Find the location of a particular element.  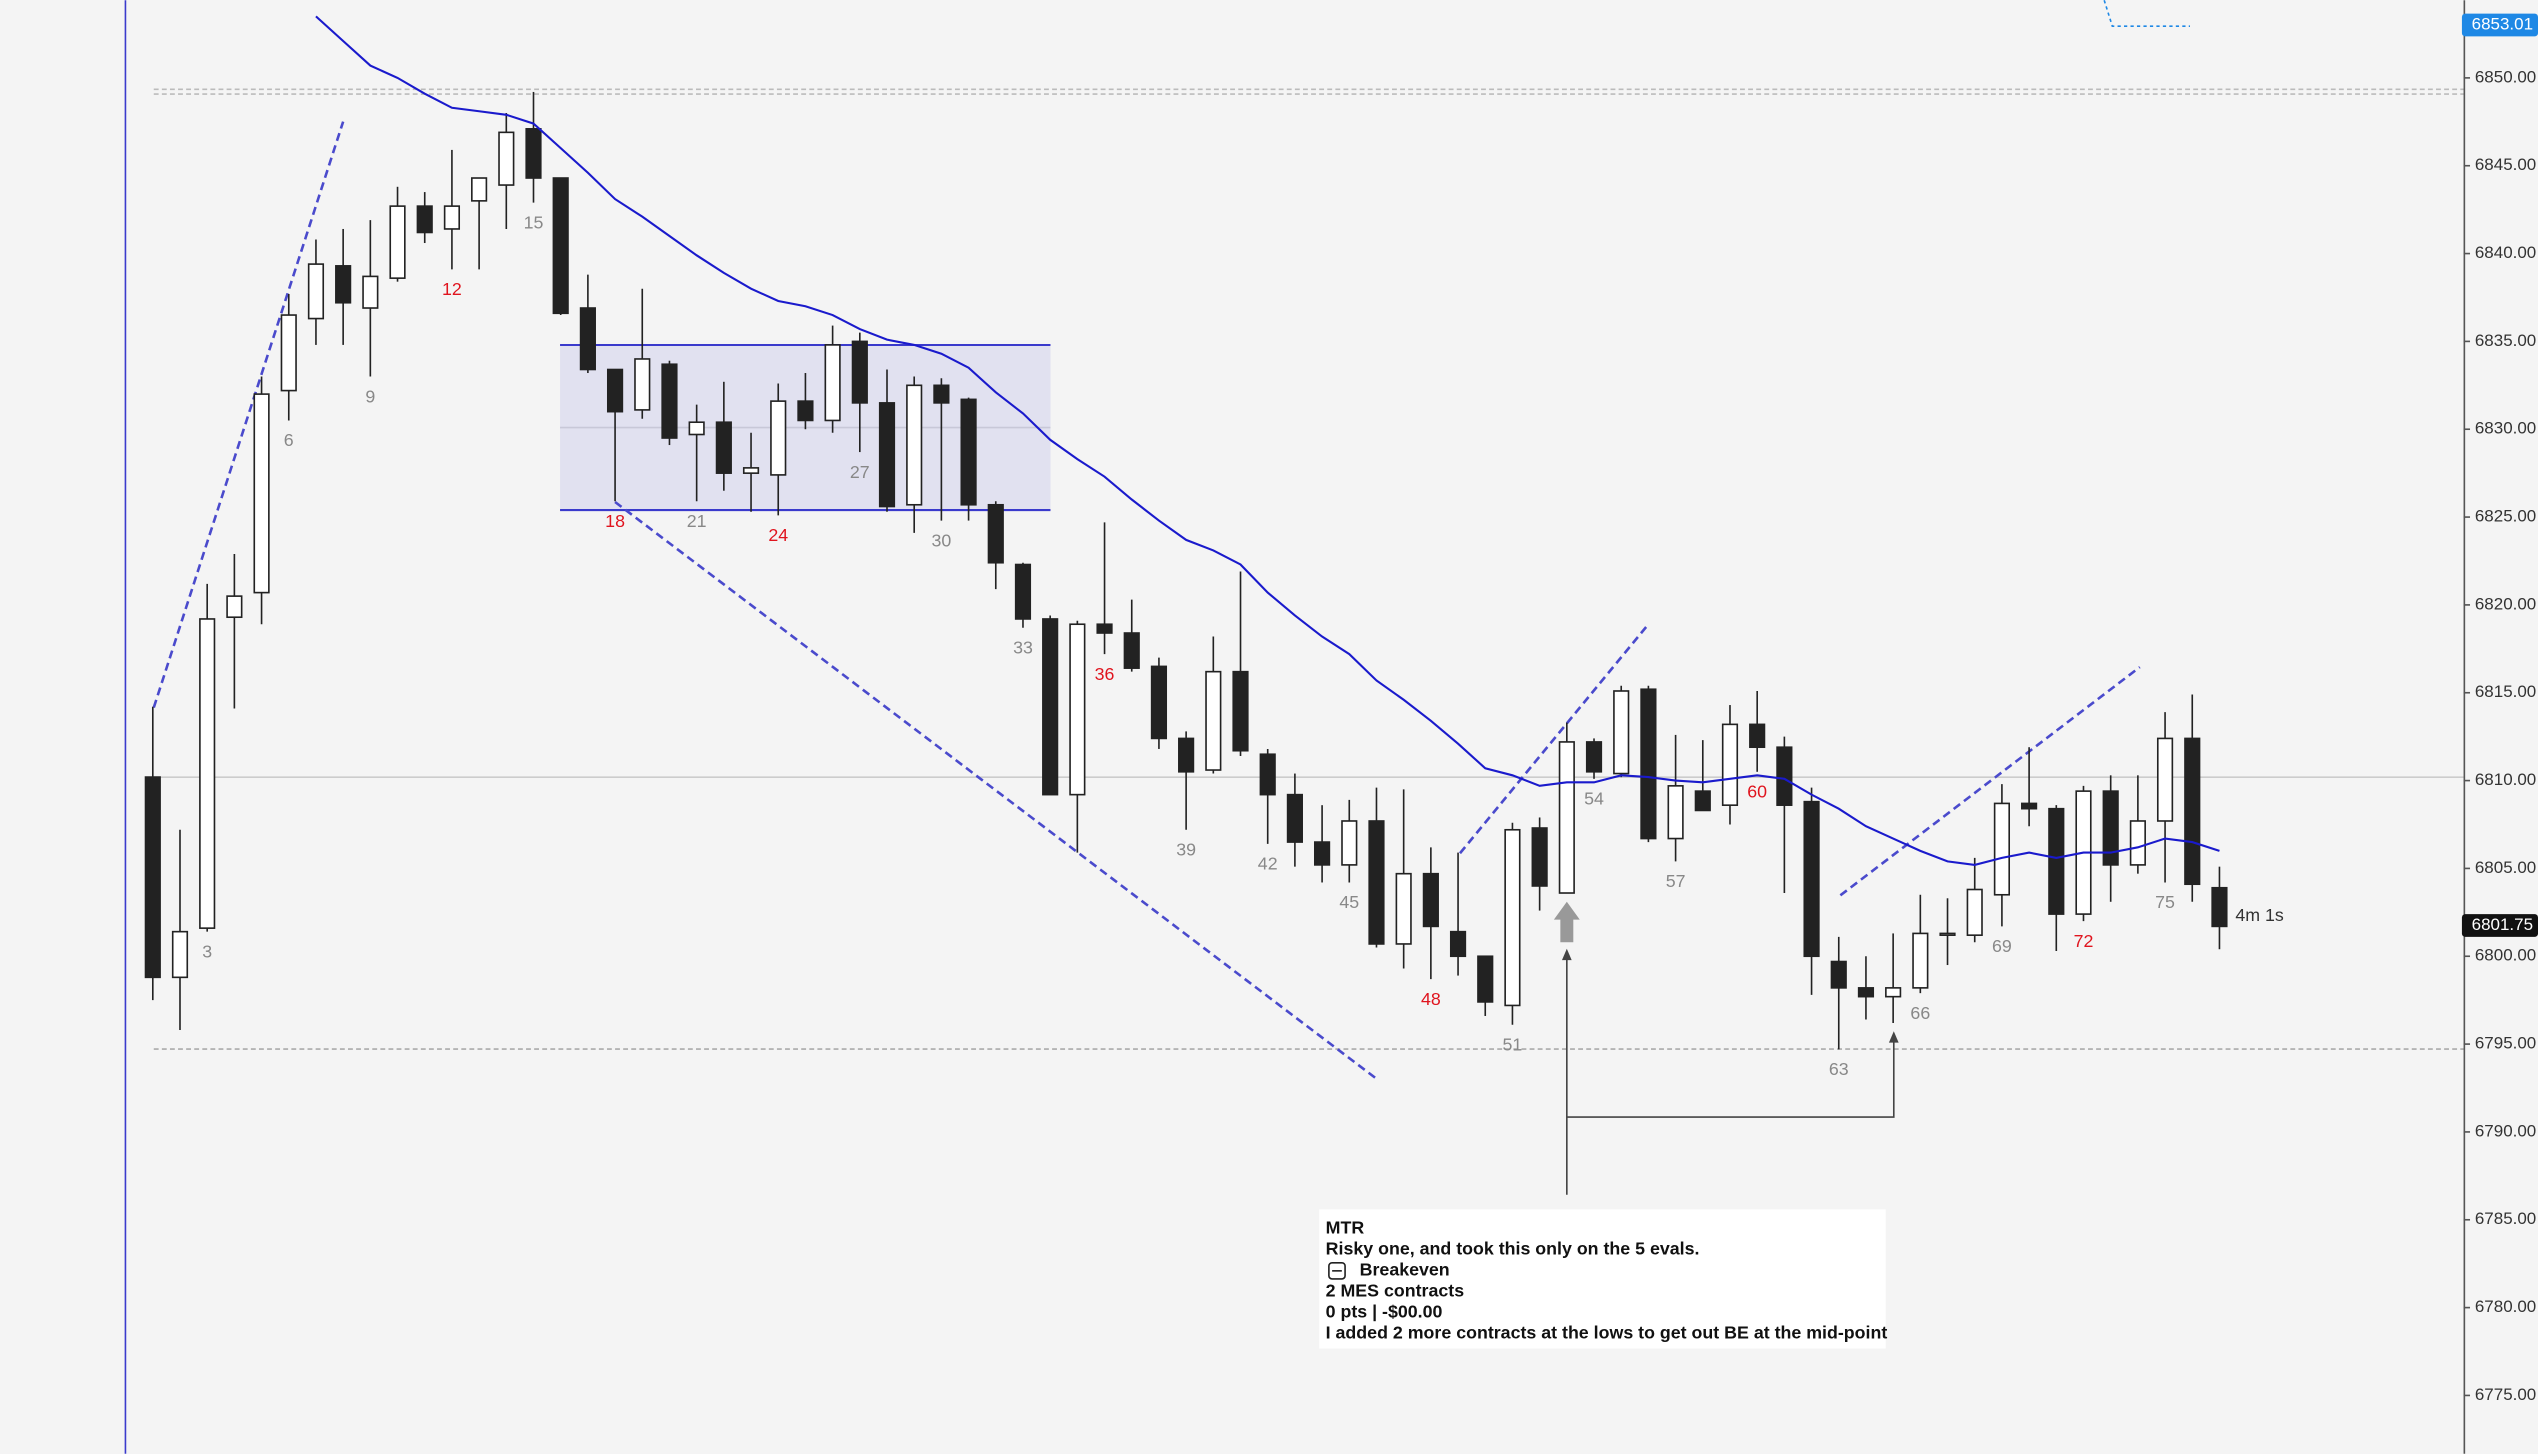

y-tick-label: 6820.00 is located at coordinates (2505, 603).